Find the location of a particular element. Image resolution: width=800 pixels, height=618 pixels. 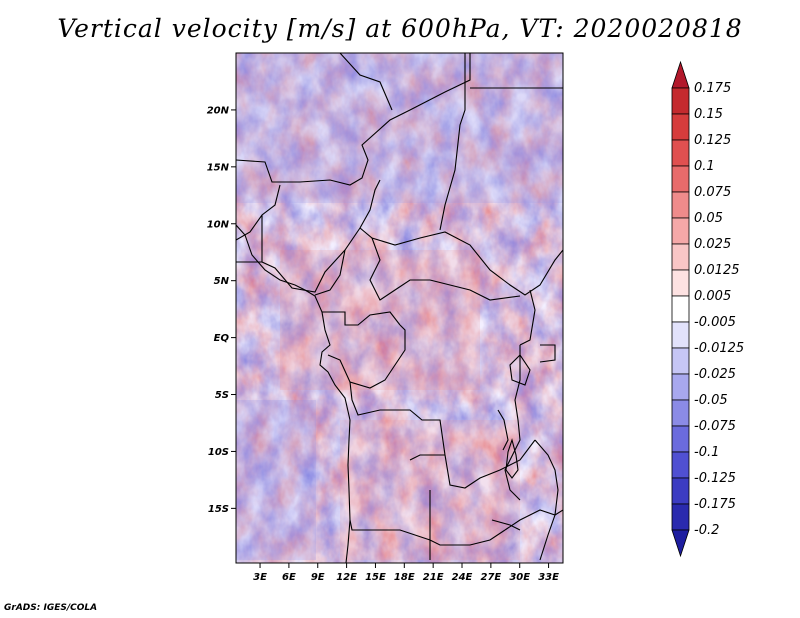

lat-tick-label: 5N is located at coordinates (222, 281).